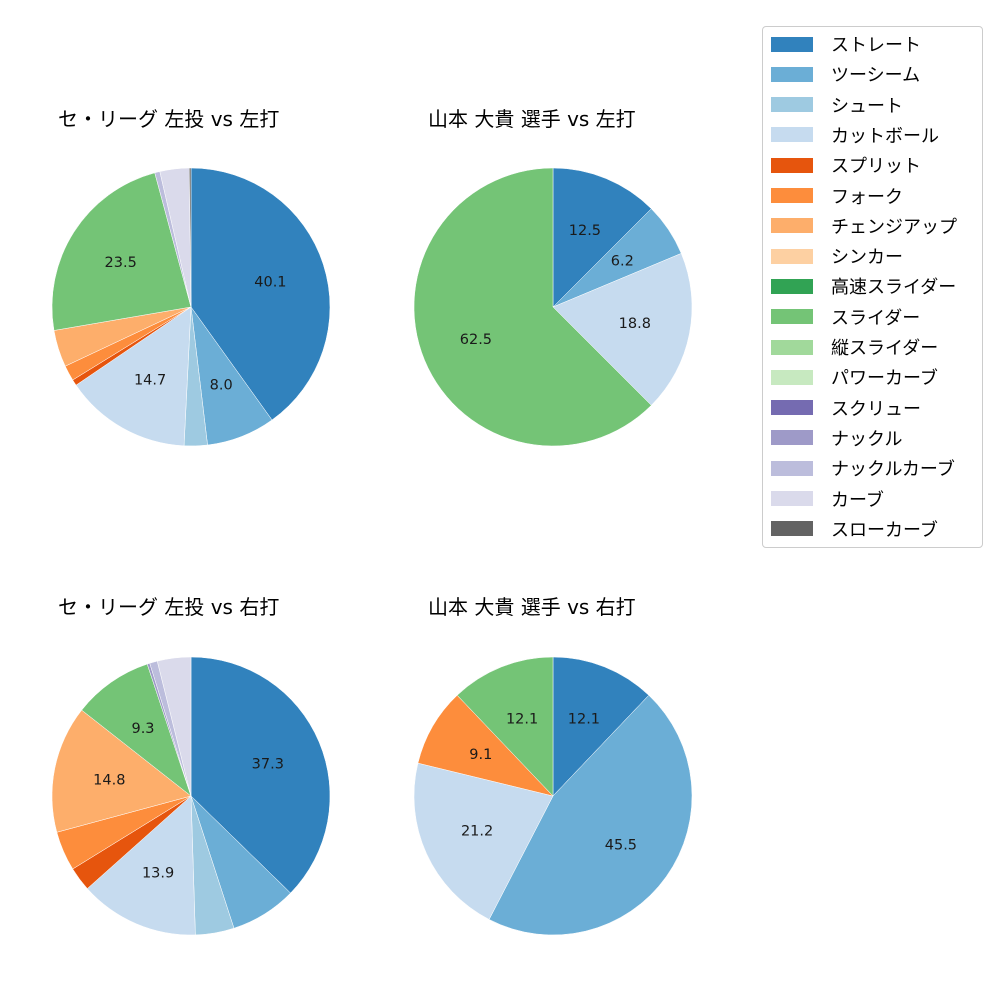  What do you see at coordinates (876, 409) in the screenshot?
I see `legend-label: スクリュー` at bounding box center [876, 409].